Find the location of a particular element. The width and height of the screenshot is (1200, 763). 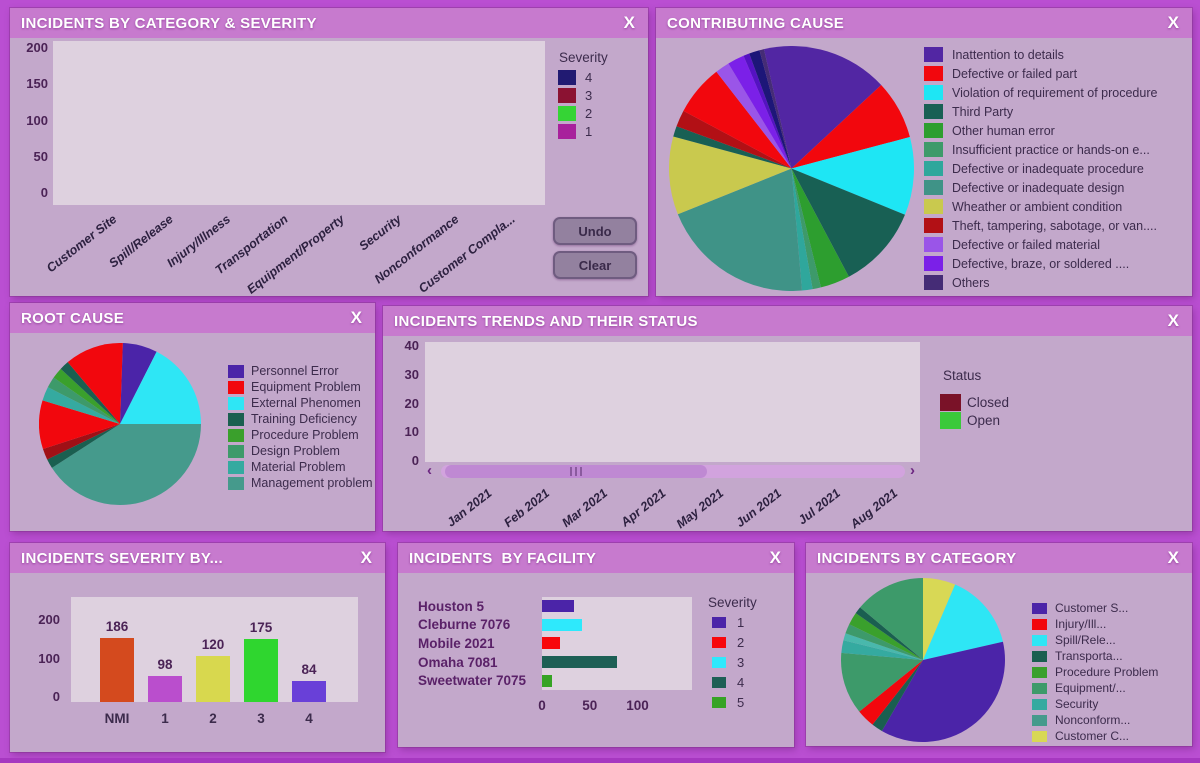

window-titlebar: INCIDENTS BY FACILITY X is located at coordinates (596, 558).